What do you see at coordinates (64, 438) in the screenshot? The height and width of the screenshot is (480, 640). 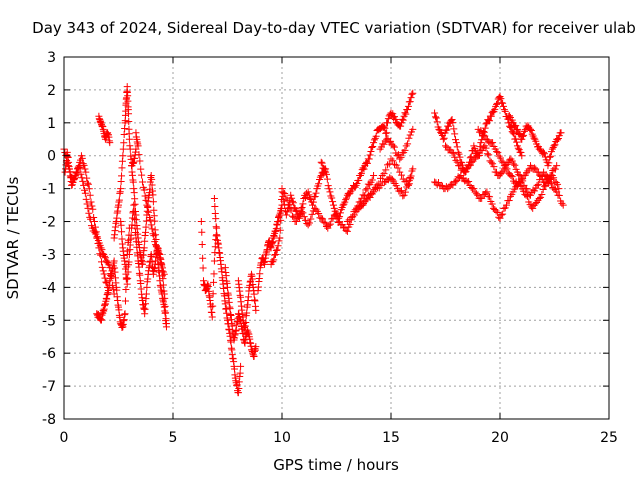 I see `x-tick-label: 0` at bounding box center [64, 438].